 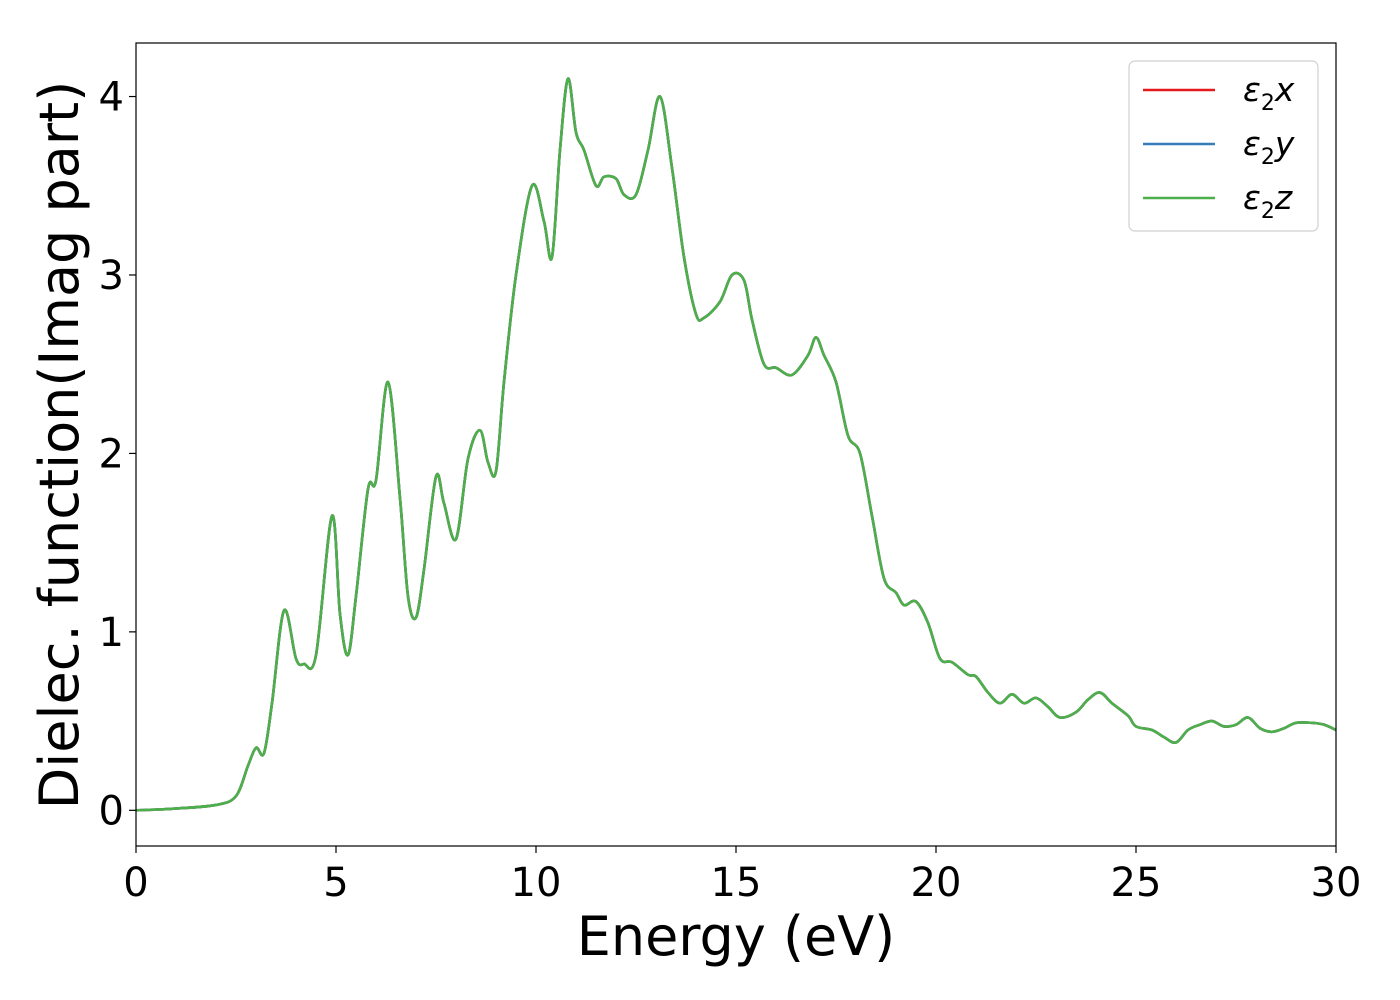 What do you see at coordinates (1283, 197) in the screenshot?
I see `legend-label-suffix: z` at bounding box center [1283, 197].